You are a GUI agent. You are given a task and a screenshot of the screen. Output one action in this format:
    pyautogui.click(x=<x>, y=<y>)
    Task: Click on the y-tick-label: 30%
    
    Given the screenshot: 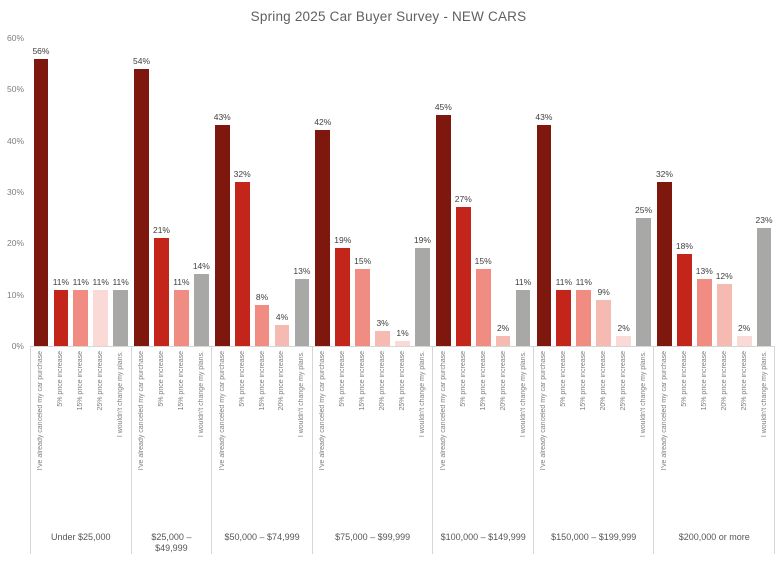 What is the action you would take?
    pyautogui.click(x=15, y=192)
    